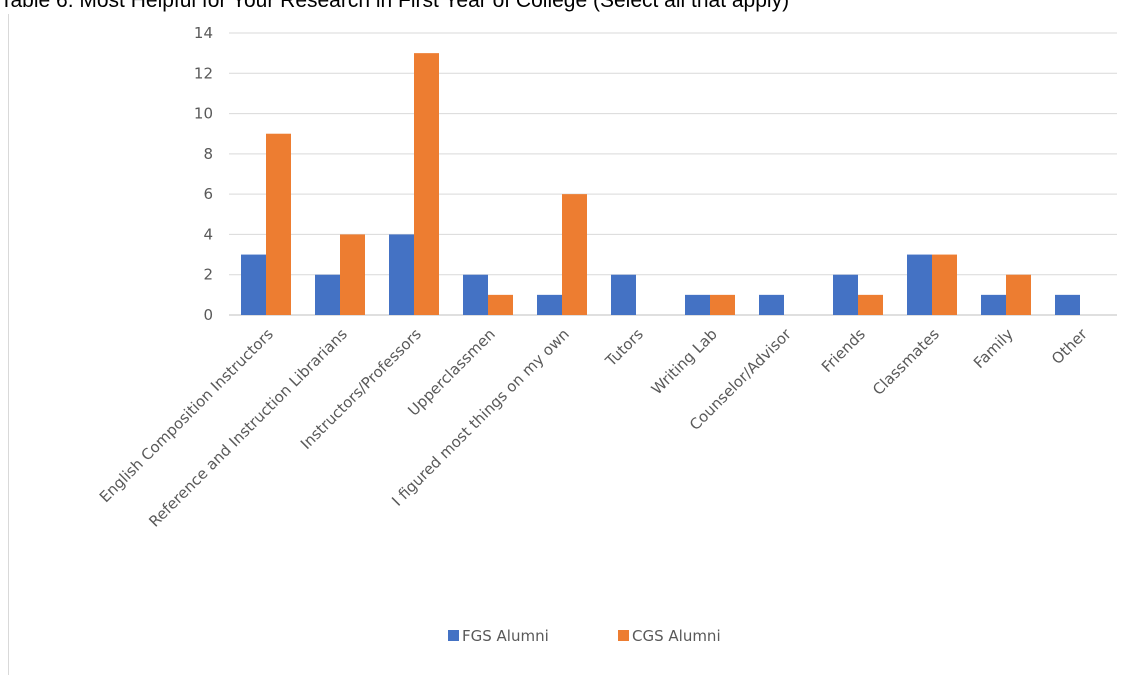 The height and width of the screenshot is (675, 1146). I want to click on y-tick-label: 4, so click(208, 234).